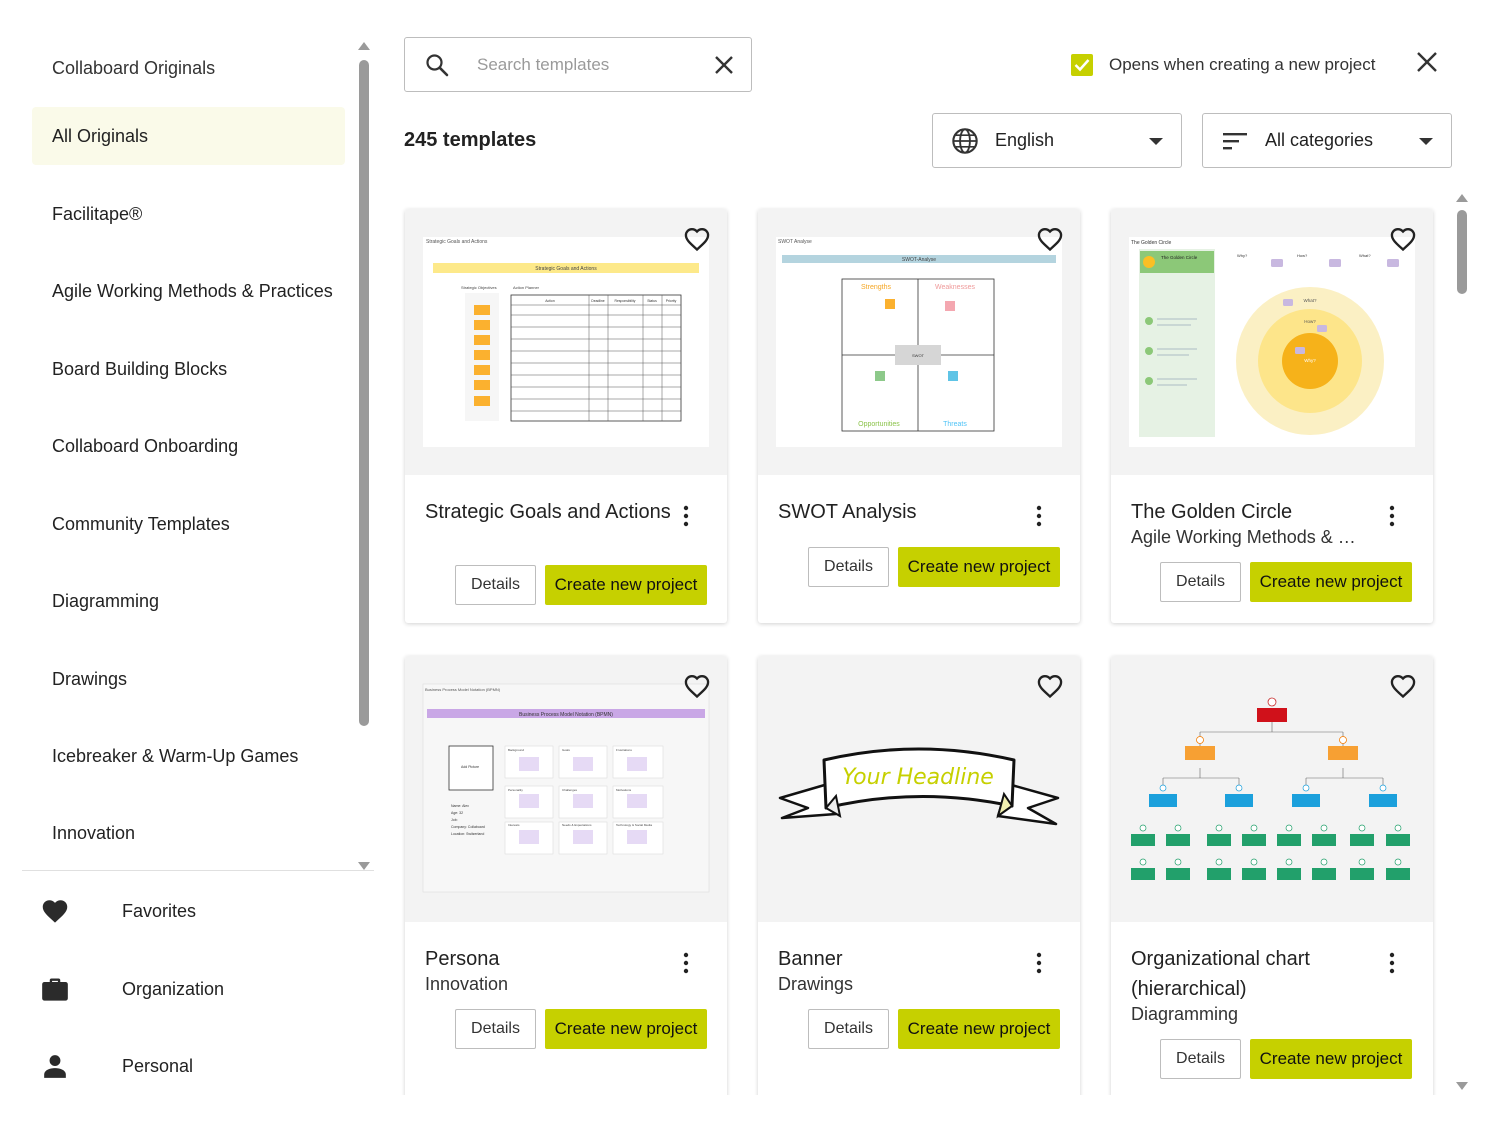 The width and height of the screenshot is (1490, 1128). Describe the element at coordinates (876, 287) in the screenshot. I see `preview-quadrant-label: Strengths` at that location.